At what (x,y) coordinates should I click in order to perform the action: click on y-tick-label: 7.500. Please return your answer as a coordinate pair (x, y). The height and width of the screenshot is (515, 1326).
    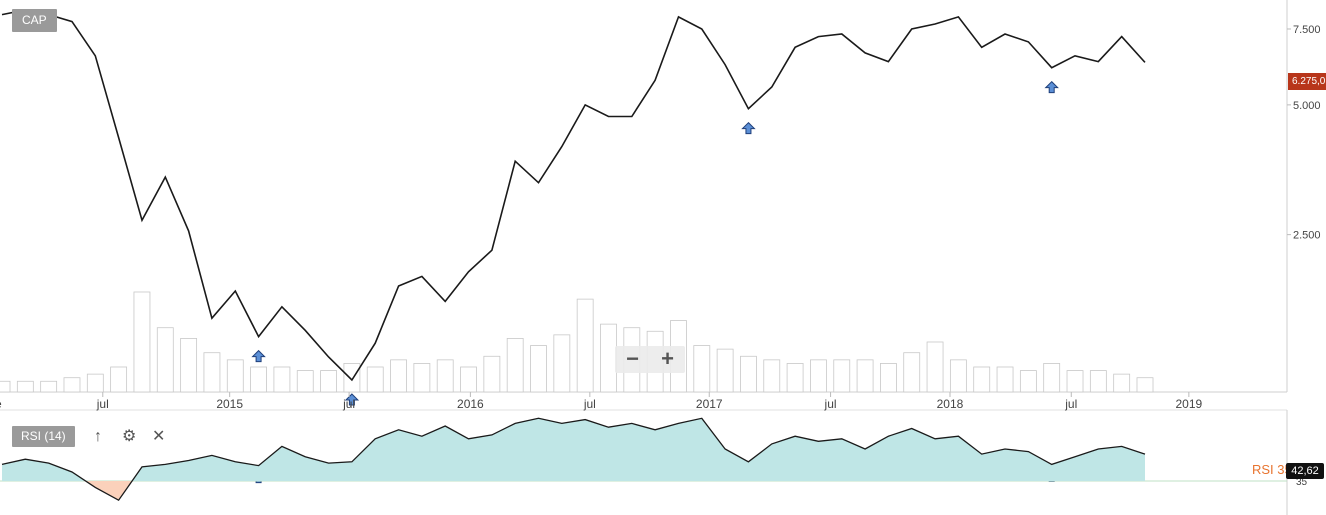
    Looking at the image, I should click on (1307, 30).